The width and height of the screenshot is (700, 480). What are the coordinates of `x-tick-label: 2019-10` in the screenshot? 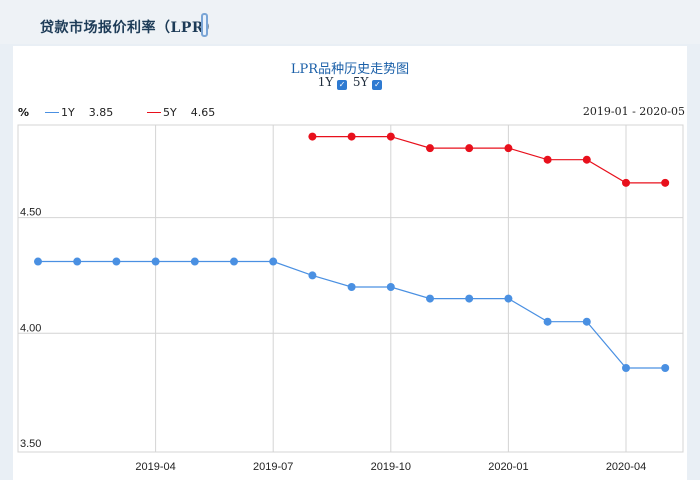 It's located at (391, 467).